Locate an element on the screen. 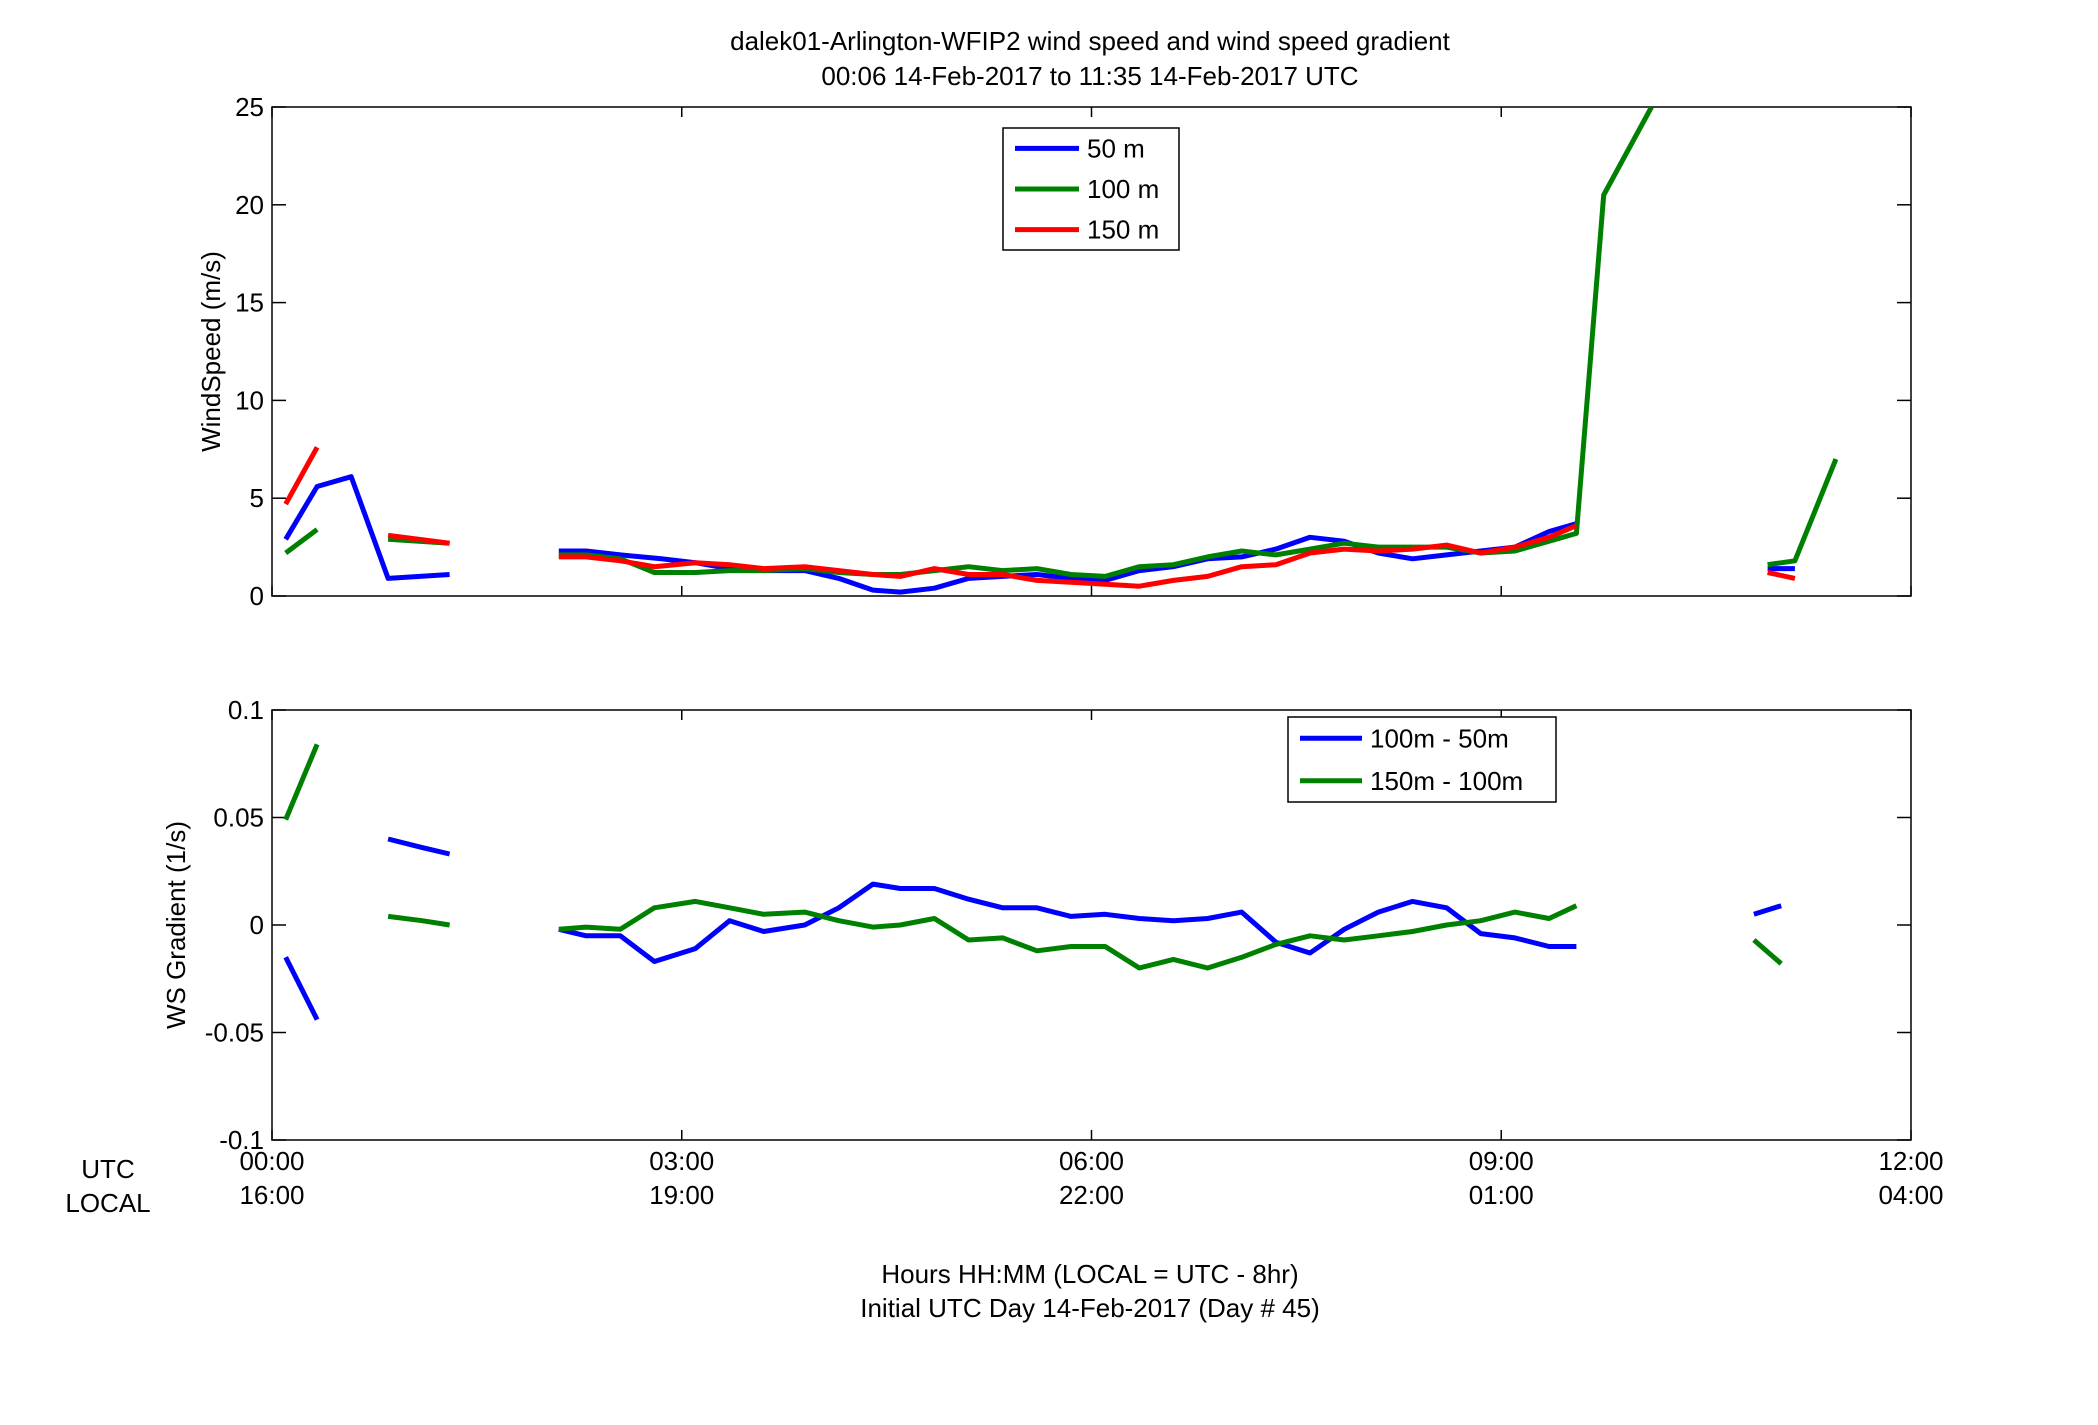 The width and height of the screenshot is (2098, 1425). xaxis-row-label-local: LOCAL is located at coordinates (107, 1203).